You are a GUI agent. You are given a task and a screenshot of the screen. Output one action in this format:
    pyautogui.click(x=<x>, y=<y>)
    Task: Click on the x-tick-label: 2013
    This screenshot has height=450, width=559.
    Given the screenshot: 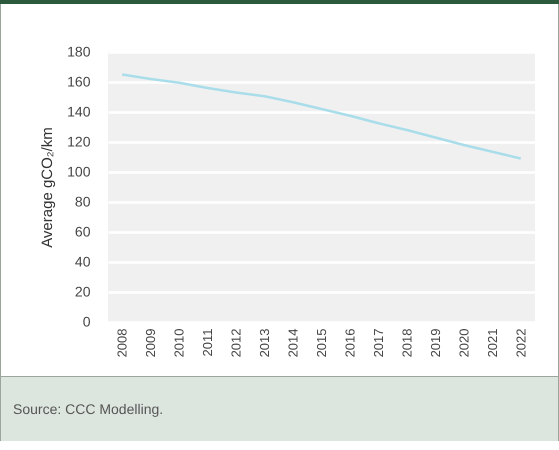 What is the action you would take?
    pyautogui.click(x=264, y=343)
    